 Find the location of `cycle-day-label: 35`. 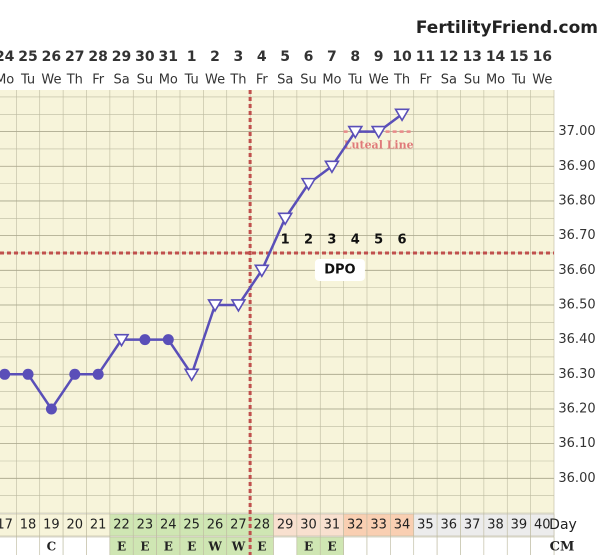

cycle-day-label: 35 is located at coordinates (425, 525).